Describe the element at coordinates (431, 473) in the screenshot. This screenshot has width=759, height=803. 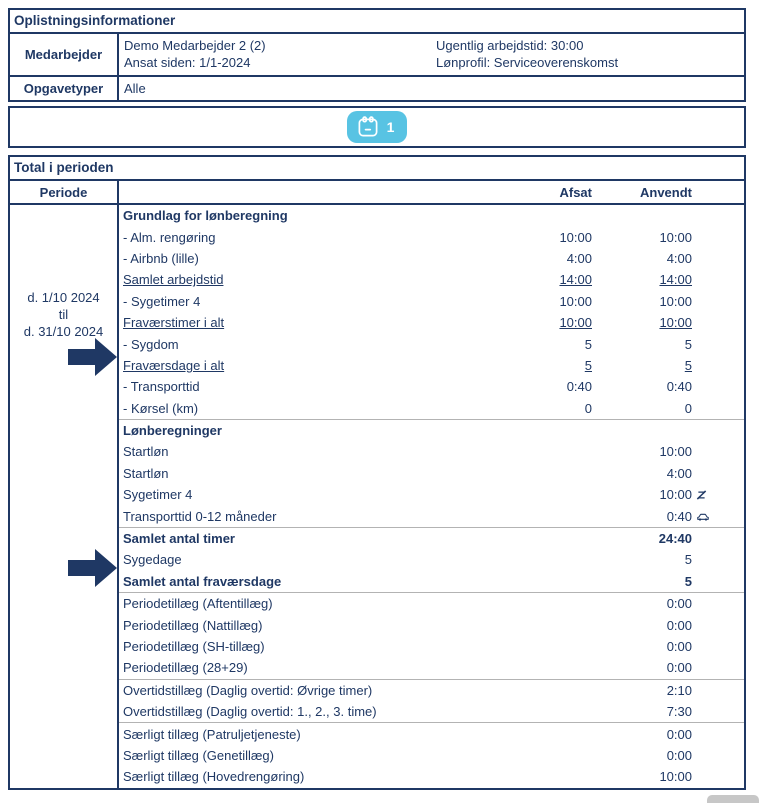
I see `table-row: Startløn 4:00` at that location.